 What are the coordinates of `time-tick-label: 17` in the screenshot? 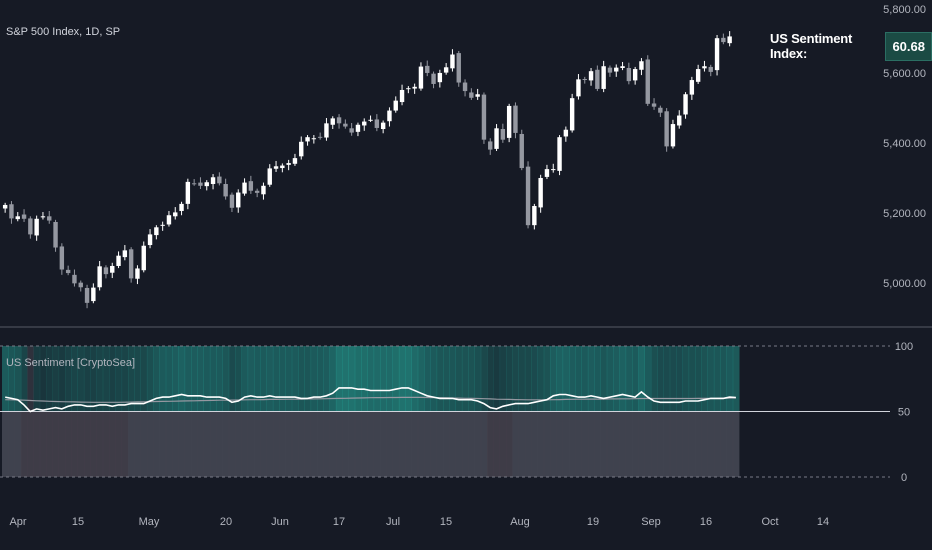 It's located at (339, 522).